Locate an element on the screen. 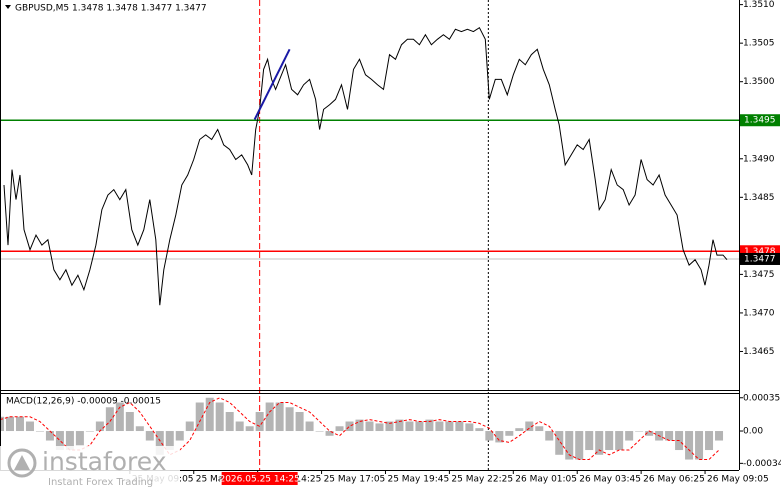 The height and width of the screenshot is (489, 781). y-tick-label: 1.3510 is located at coordinates (759, 5).